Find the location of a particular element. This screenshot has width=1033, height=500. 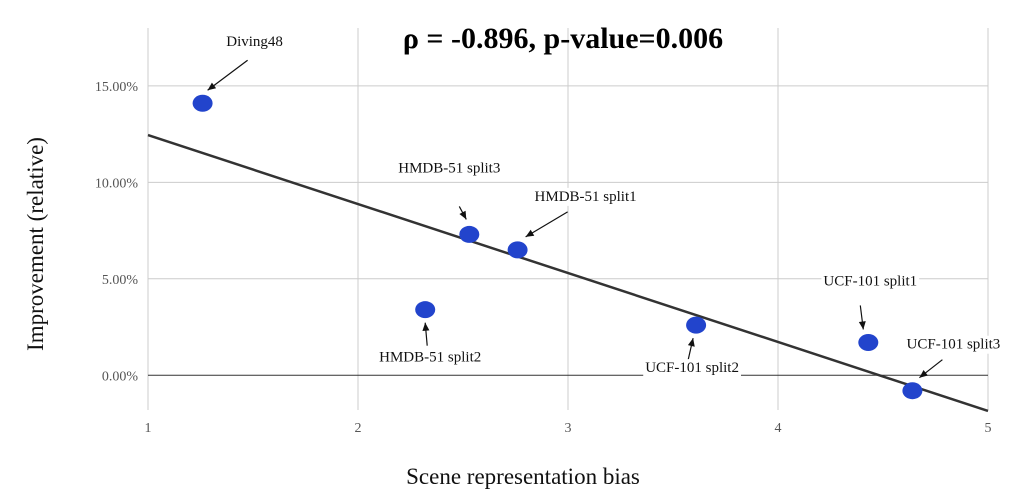

x-tick-label: 2 is located at coordinates (358, 428).